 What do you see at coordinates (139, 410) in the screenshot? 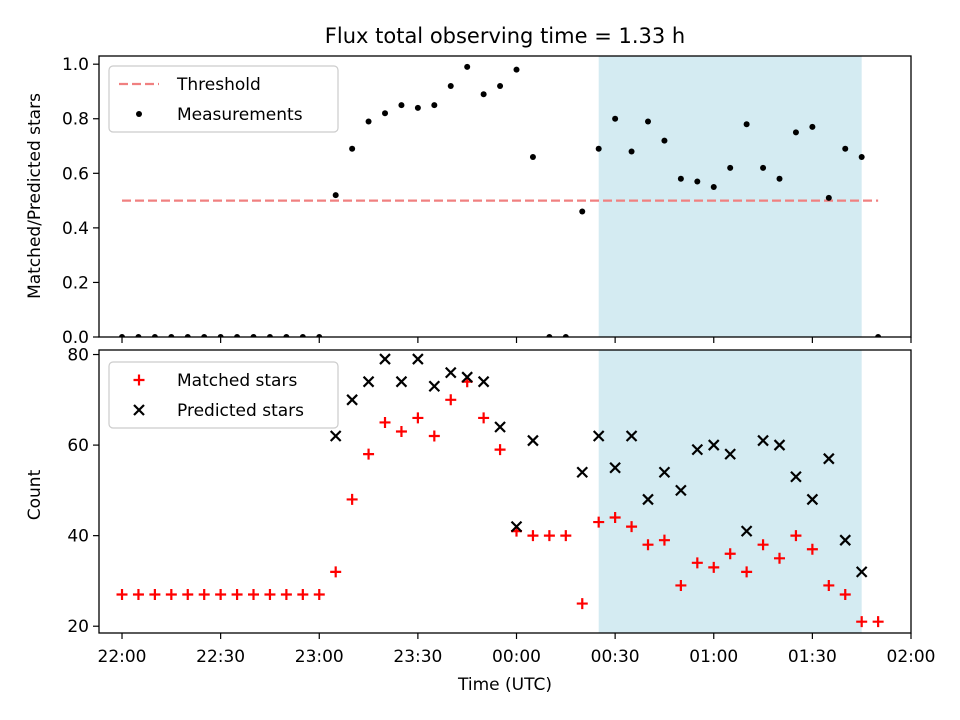
I see `legend-swatch` at bounding box center [139, 410].